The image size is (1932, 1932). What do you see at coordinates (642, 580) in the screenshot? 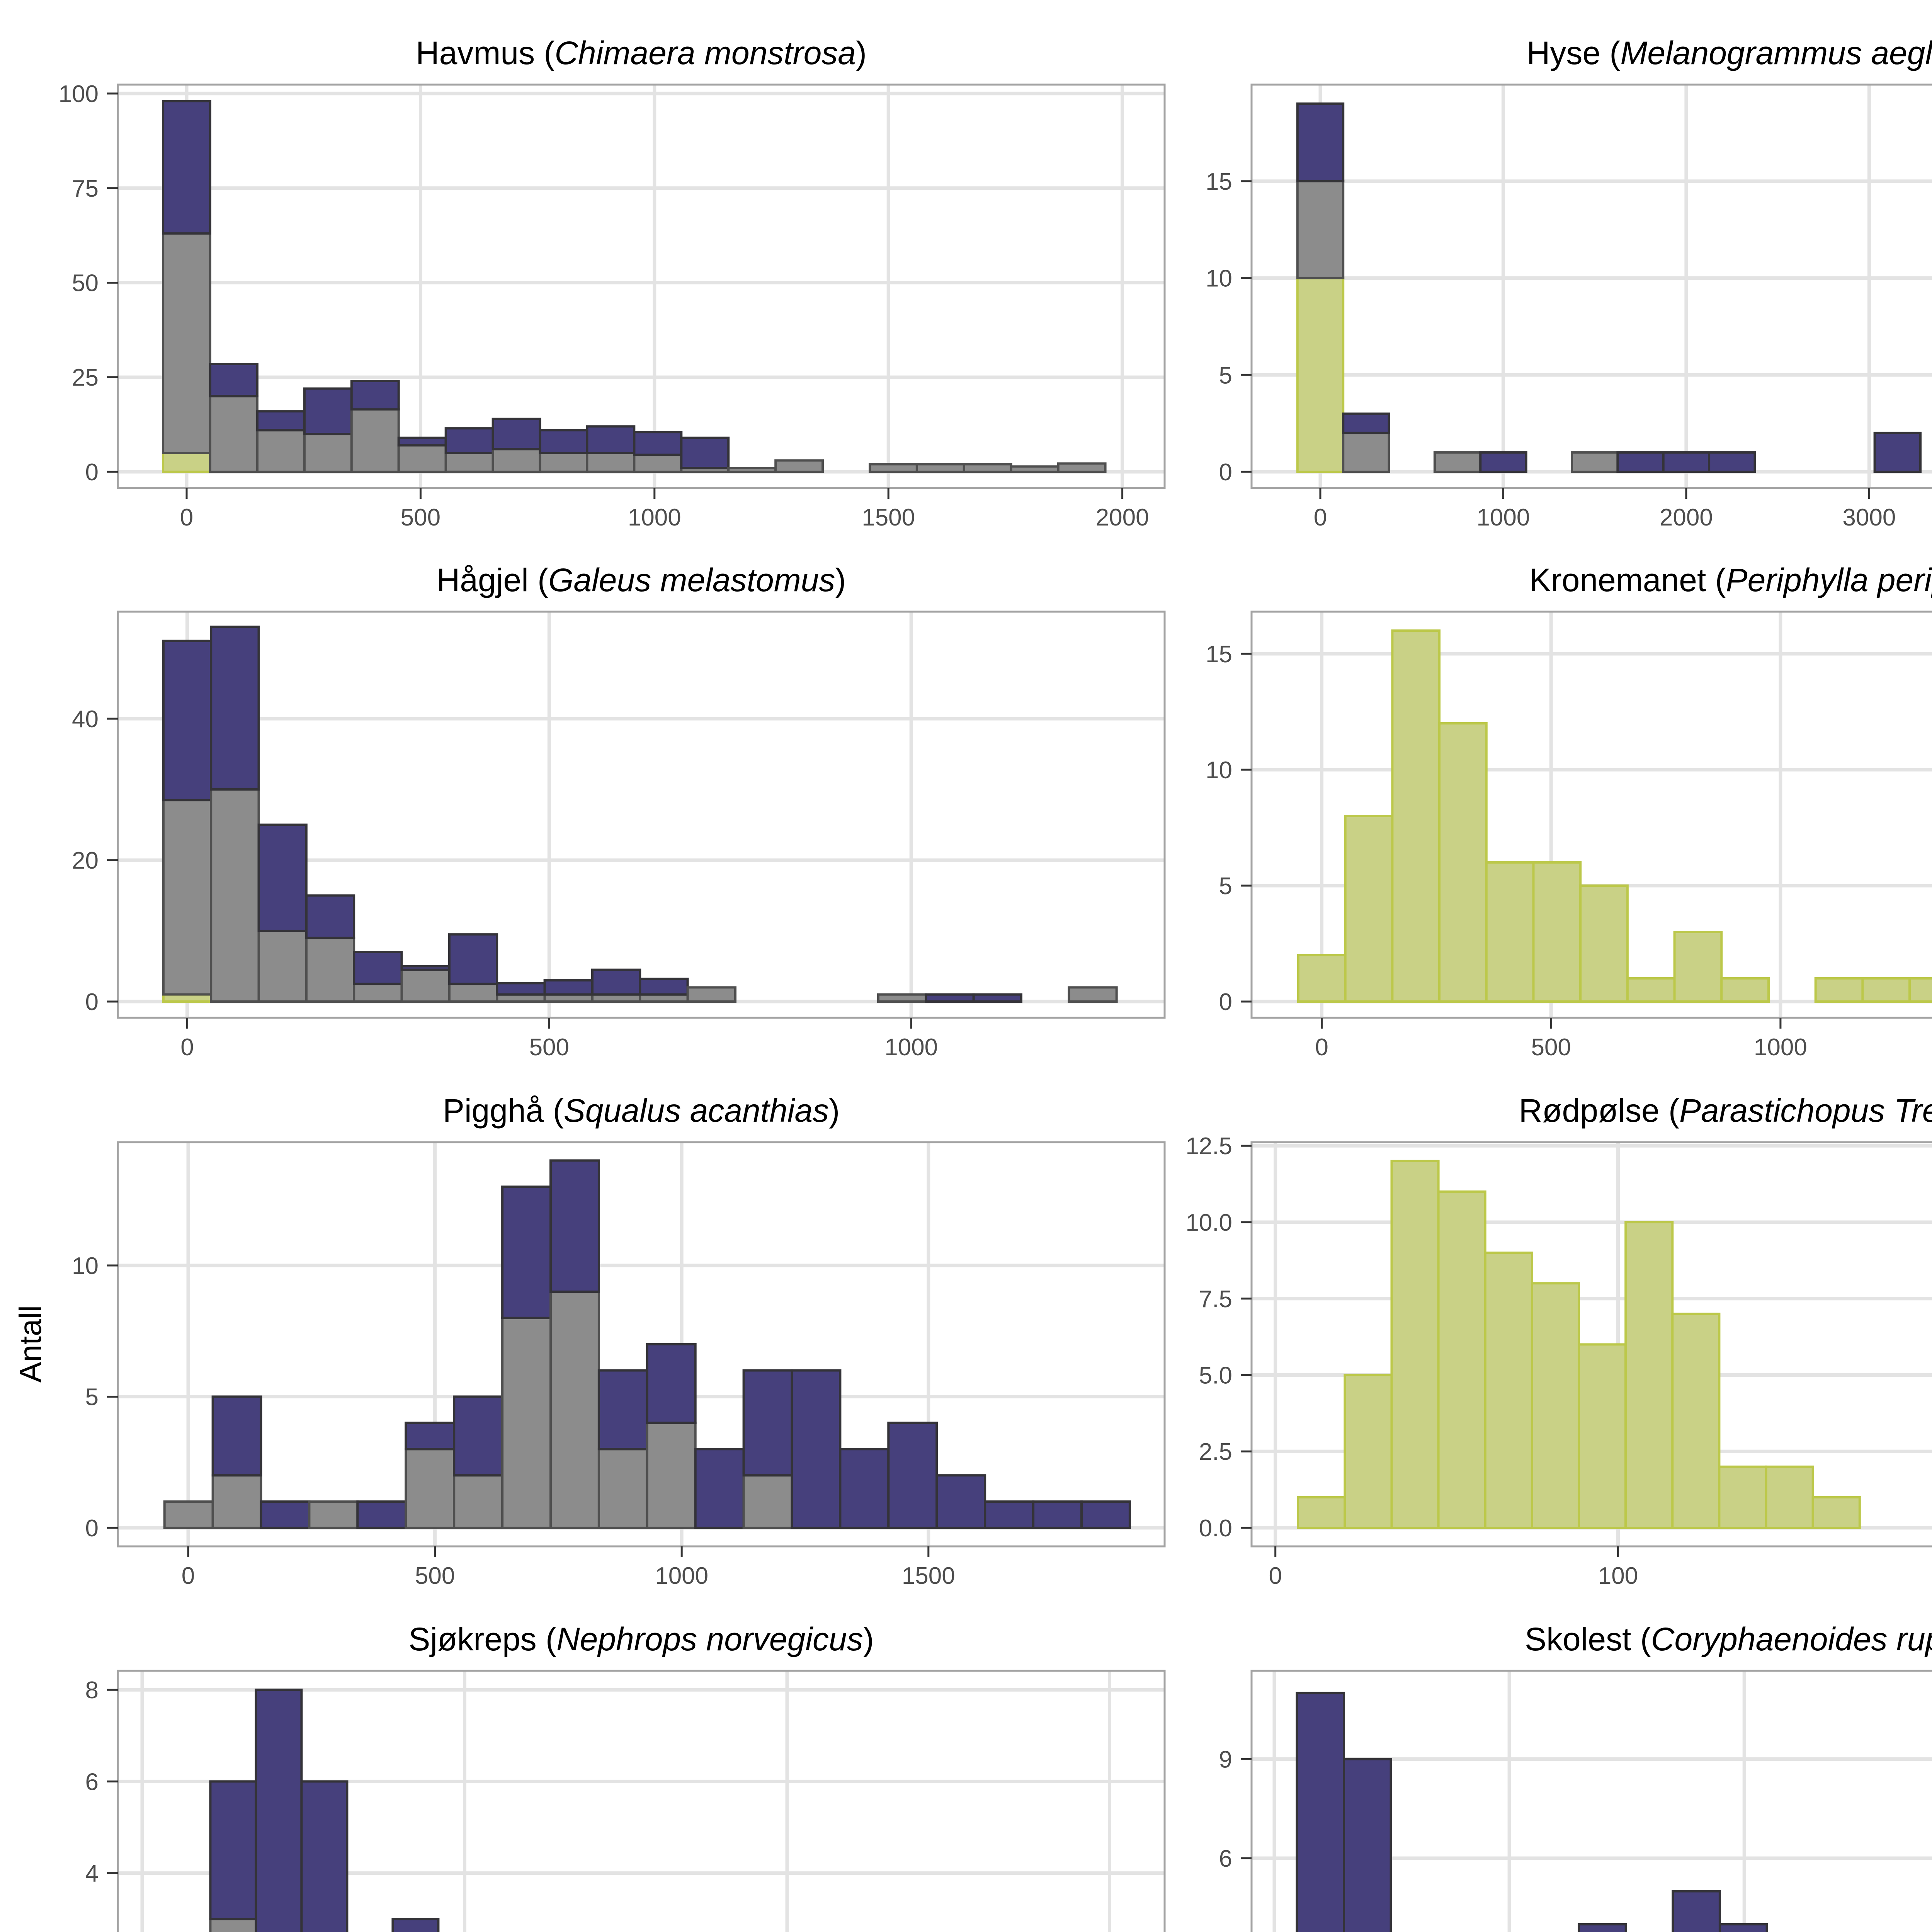
I see `svg-text: Hågjel (Galeus melastomus)` at bounding box center [642, 580].